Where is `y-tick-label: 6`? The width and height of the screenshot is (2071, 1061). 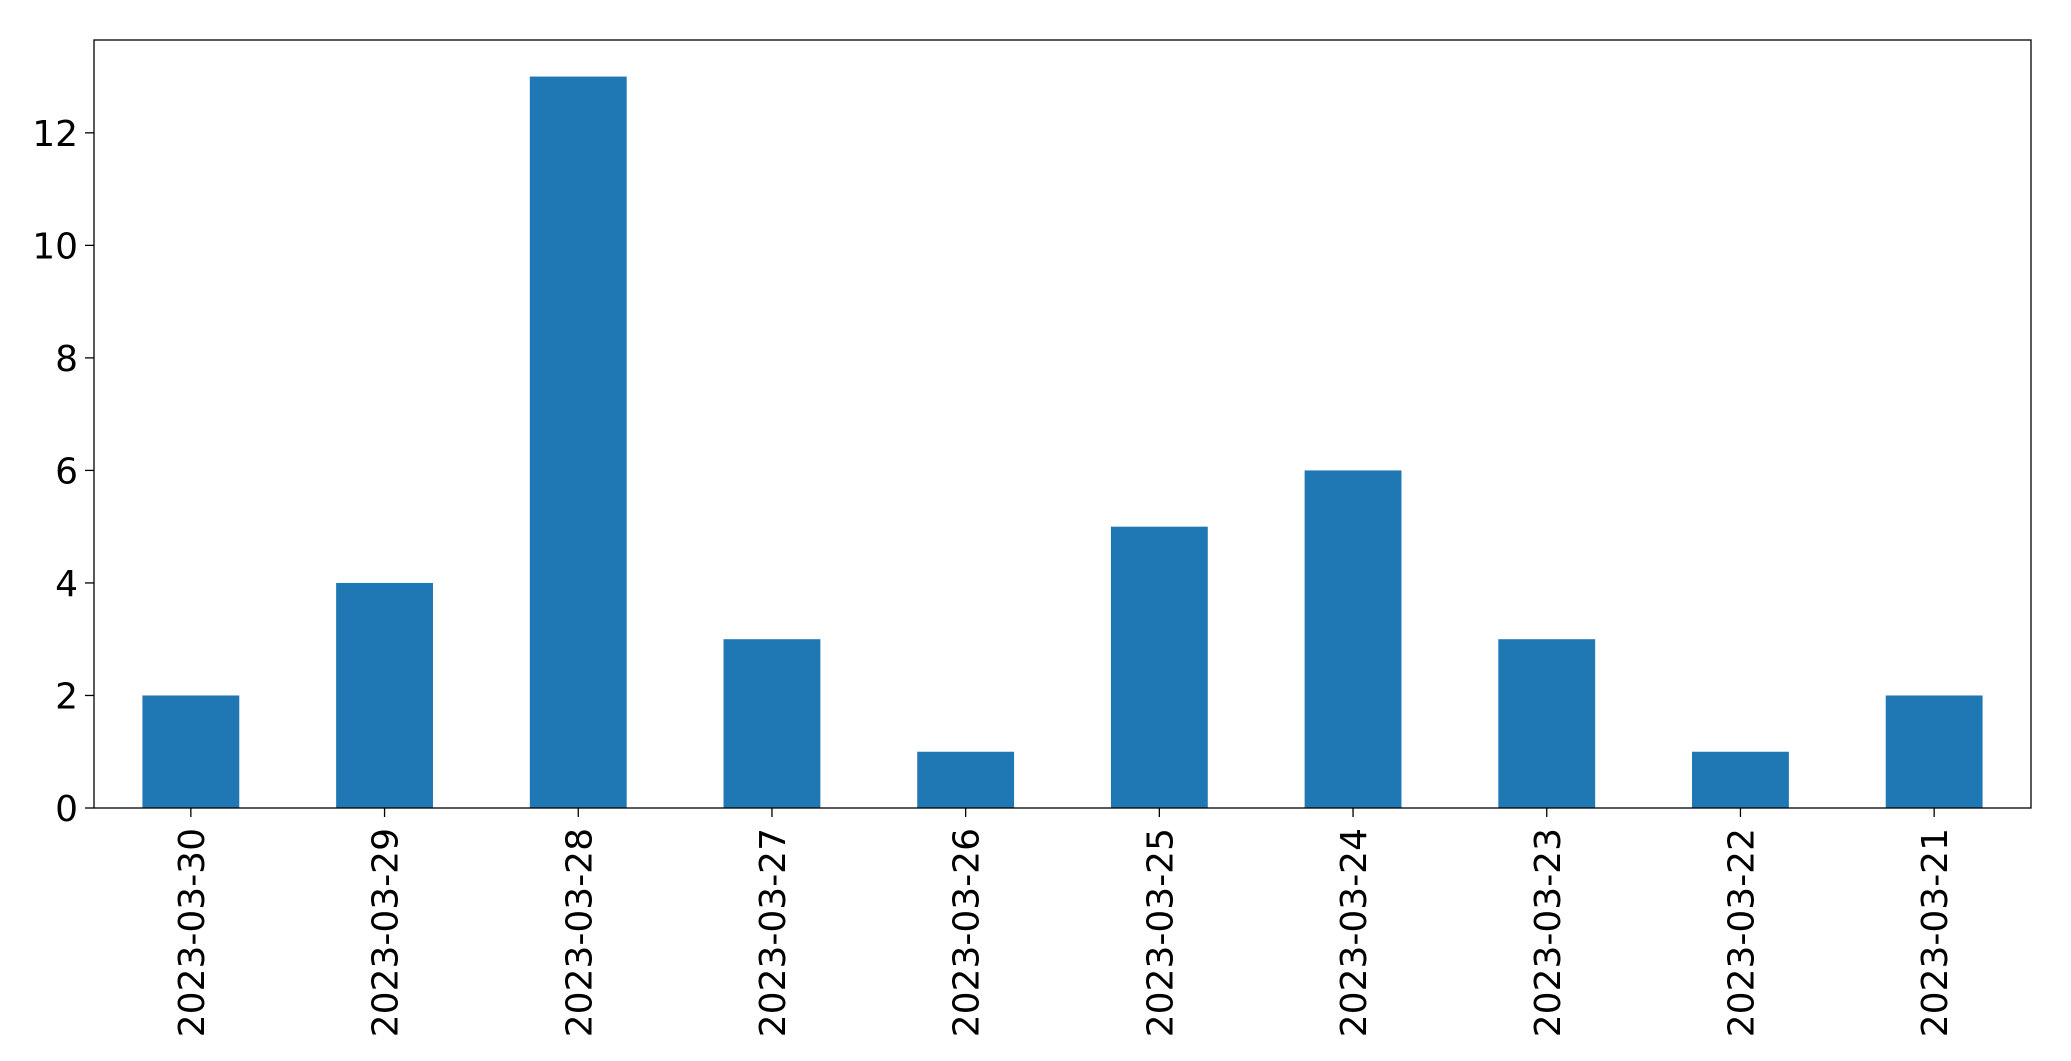 y-tick-label: 6 is located at coordinates (66, 471).